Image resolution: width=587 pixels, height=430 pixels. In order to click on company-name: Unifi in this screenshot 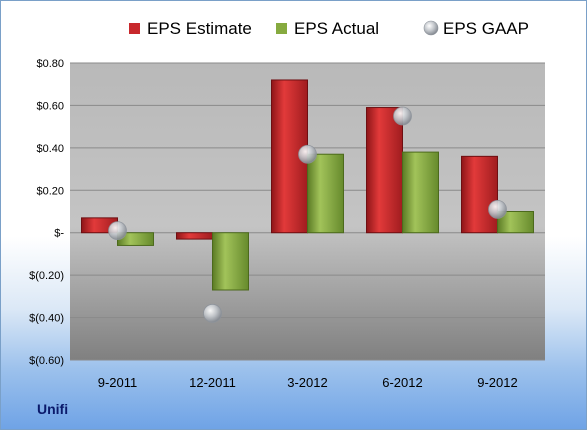, I will do `click(53, 409)`.